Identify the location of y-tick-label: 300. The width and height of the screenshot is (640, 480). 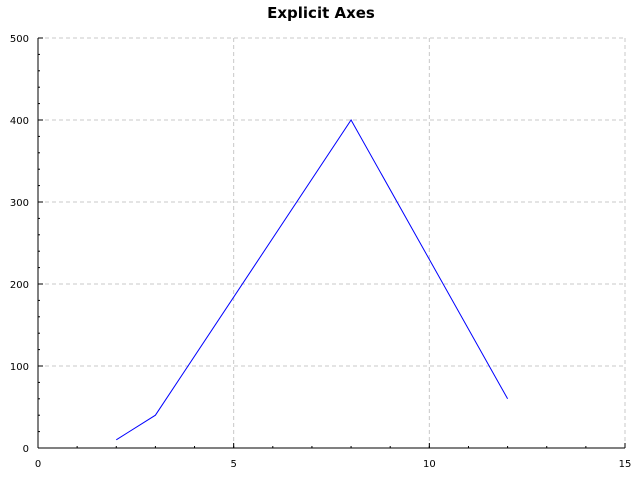
(19, 203).